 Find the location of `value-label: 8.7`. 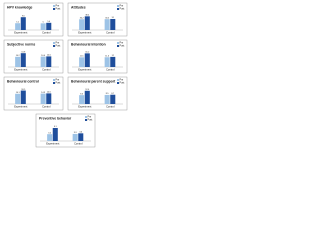

value-label: 8.7 is located at coordinates (113, 94).